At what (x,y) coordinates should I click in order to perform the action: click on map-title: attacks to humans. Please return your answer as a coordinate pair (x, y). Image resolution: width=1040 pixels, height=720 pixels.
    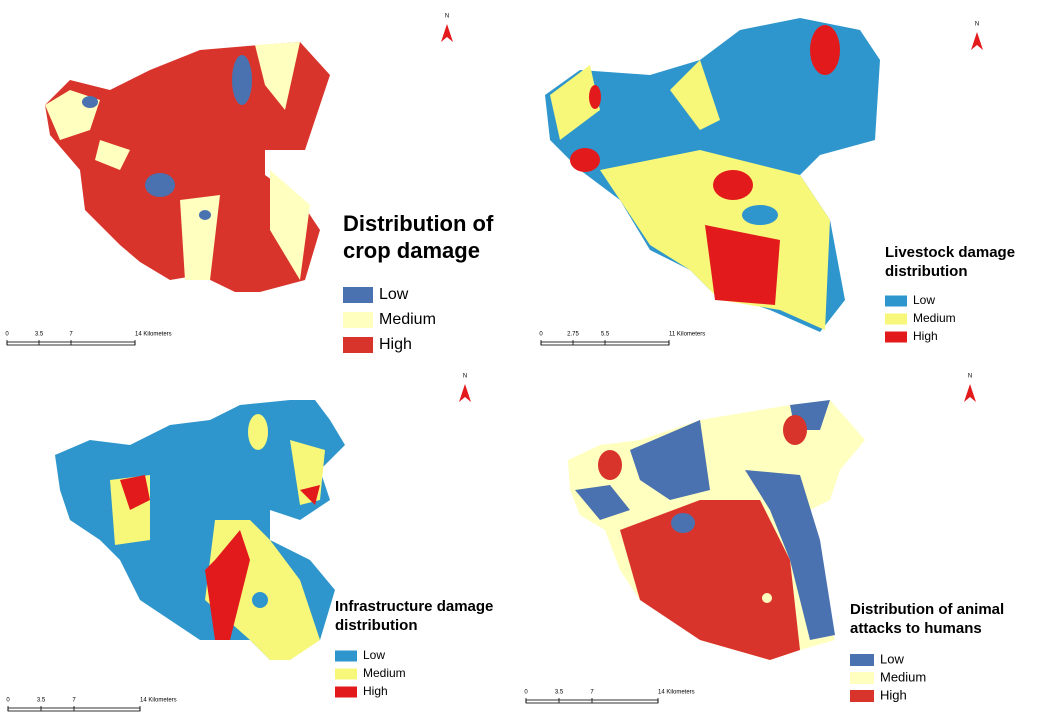
    Looking at the image, I should click on (916, 628).